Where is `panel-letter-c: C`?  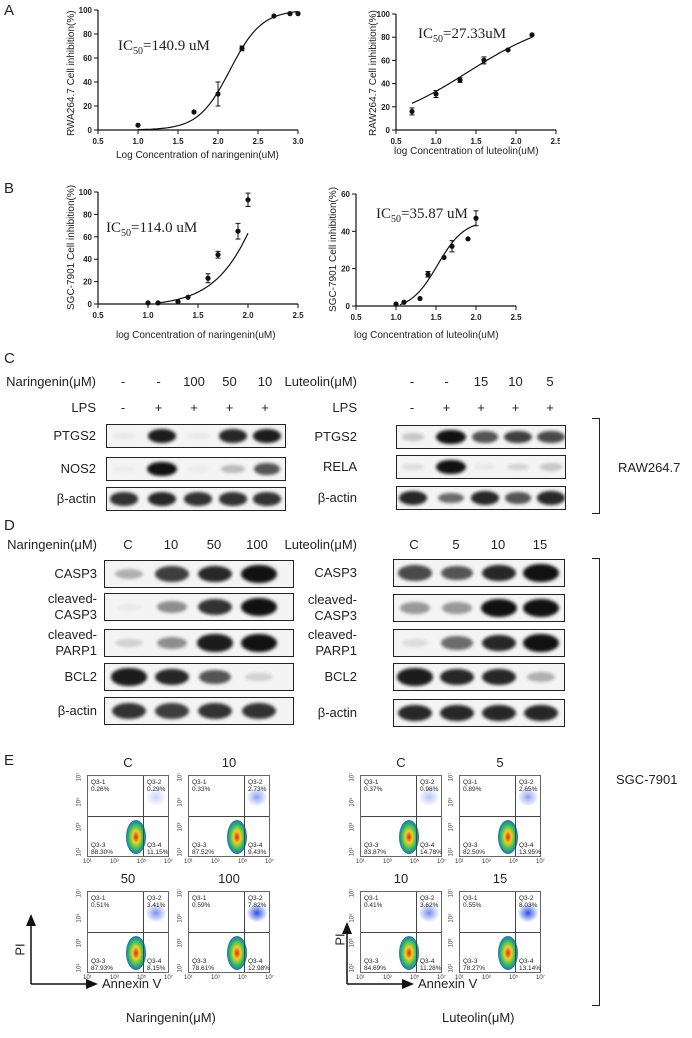
panel-letter-c: C is located at coordinates (9, 358).